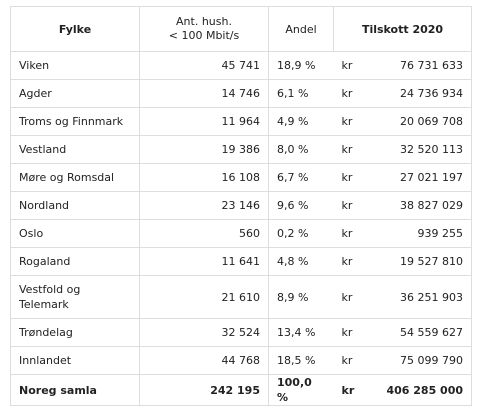  What do you see at coordinates (420, 65) in the screenshot?
I see `tilskott-cell: 76 731 633` at bounding box center [420, 65].